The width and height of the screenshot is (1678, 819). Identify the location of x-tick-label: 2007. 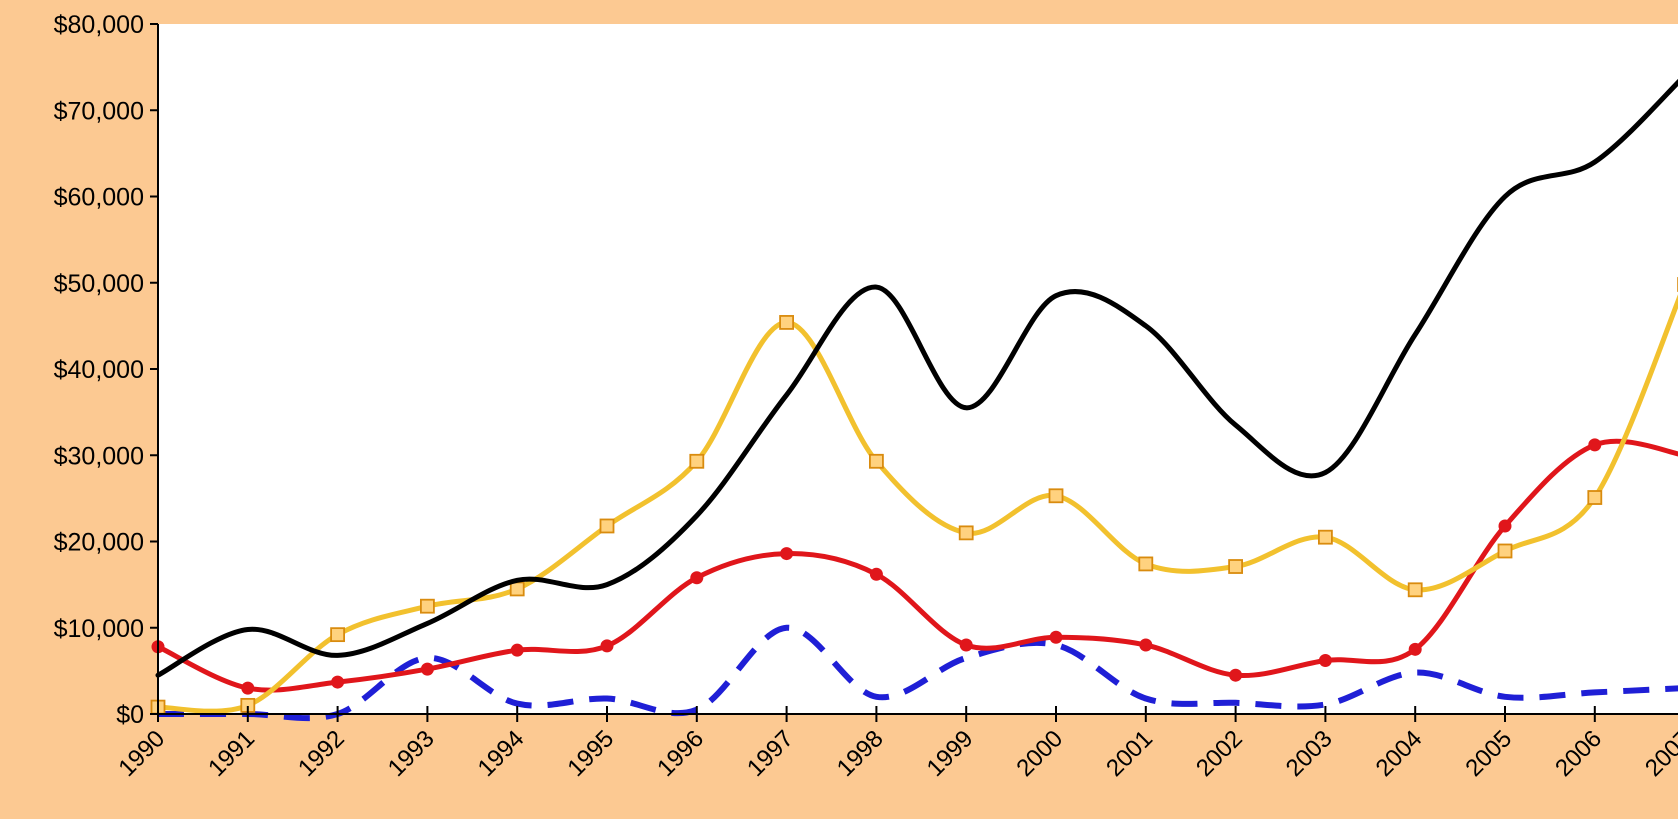
(1659, 753).